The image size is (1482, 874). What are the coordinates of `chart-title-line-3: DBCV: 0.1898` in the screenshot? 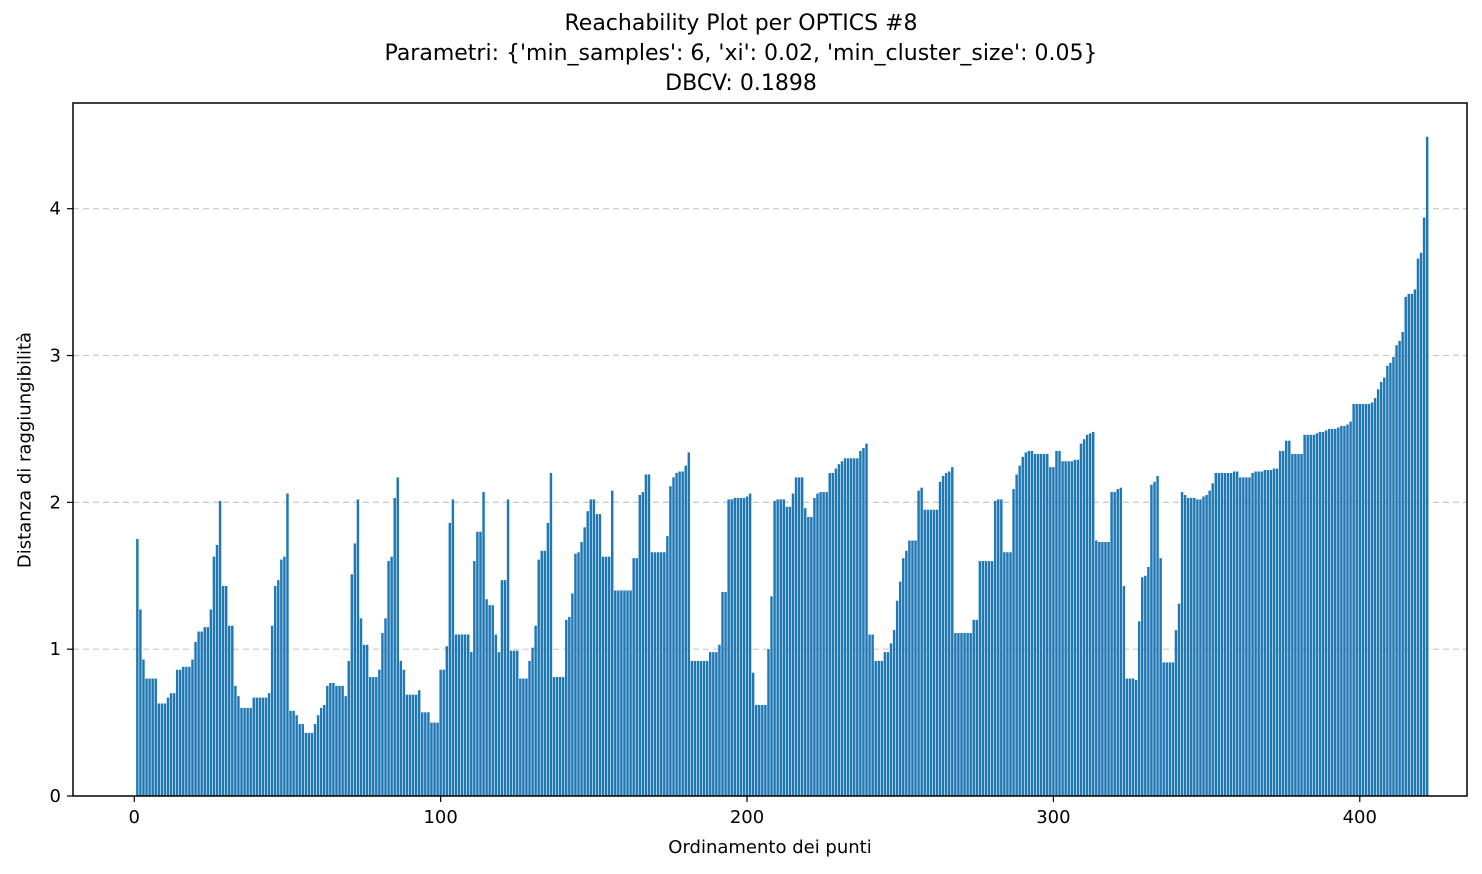 It's located at (741, 83).